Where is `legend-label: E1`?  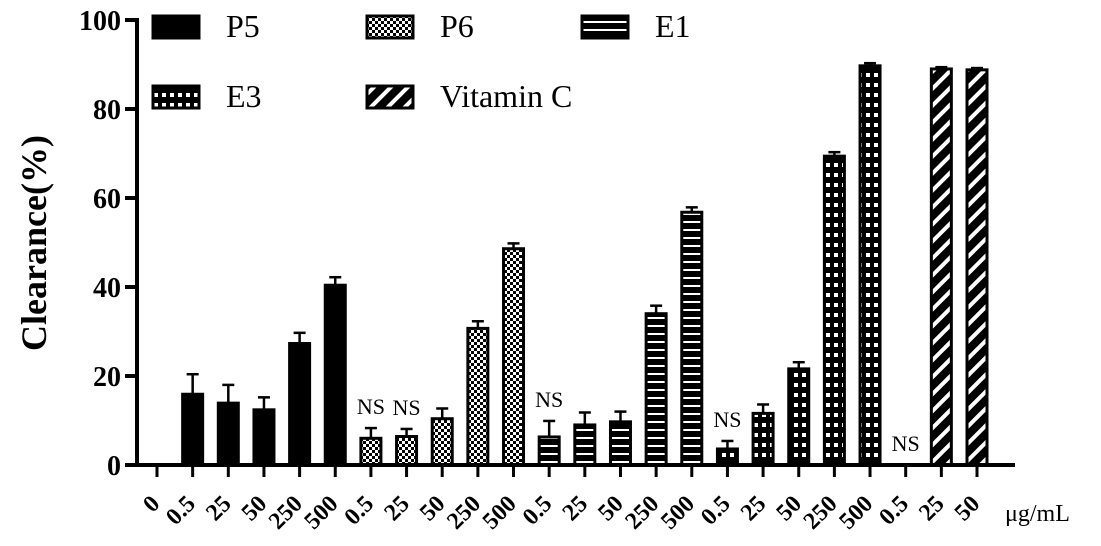
legend-label: E1 is located at coordinates (673, 26).